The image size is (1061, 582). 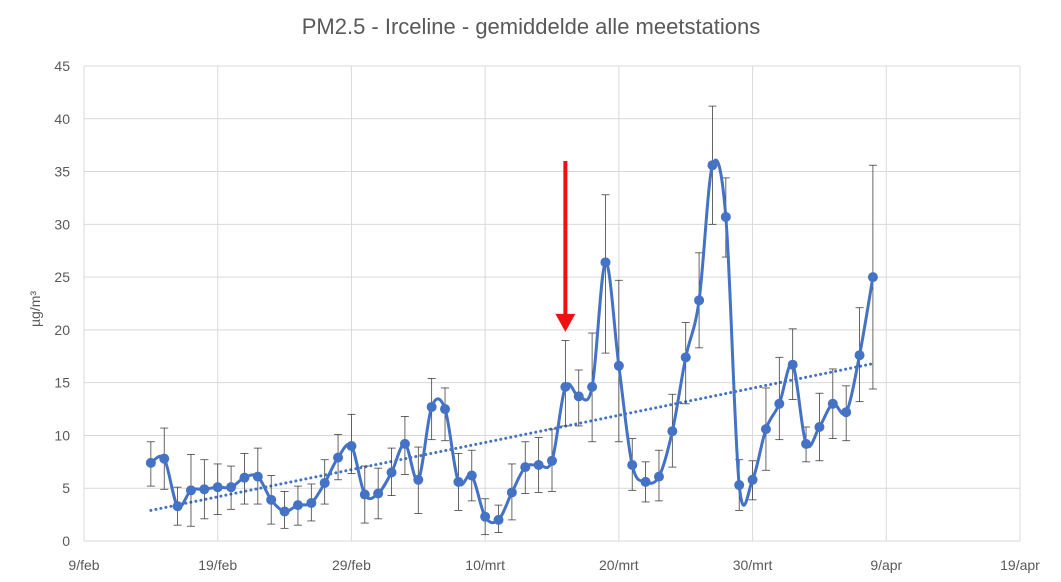 What do you see at coordinates (62, 435) in the screenshot?
I see `y-tick-label: 10` at bounding box center [62, 435].